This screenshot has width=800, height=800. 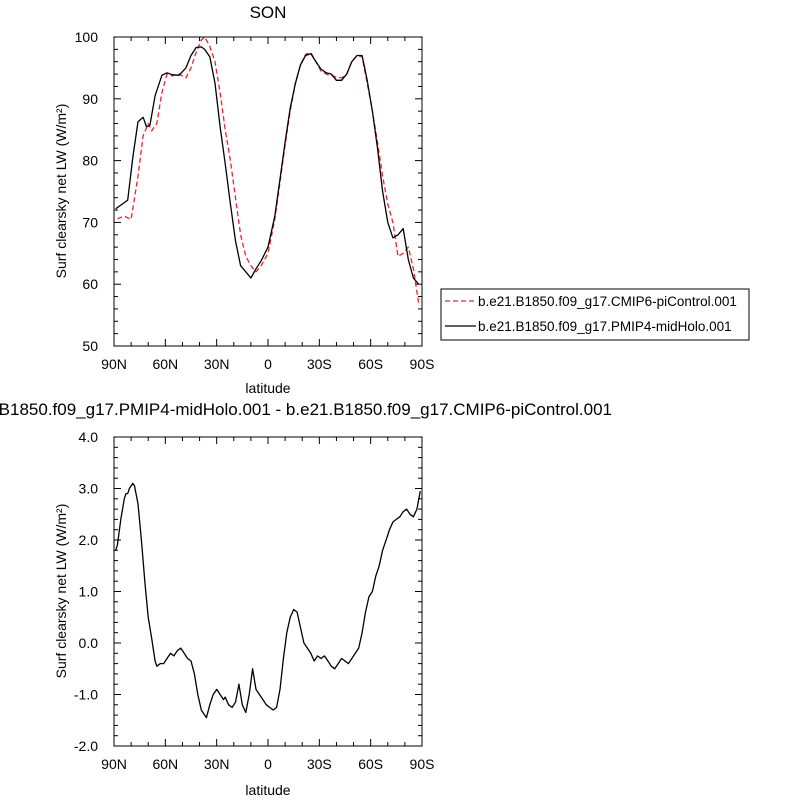 I want to click on bottom-x-tick-label: 60N, so click(x=165, y=764).